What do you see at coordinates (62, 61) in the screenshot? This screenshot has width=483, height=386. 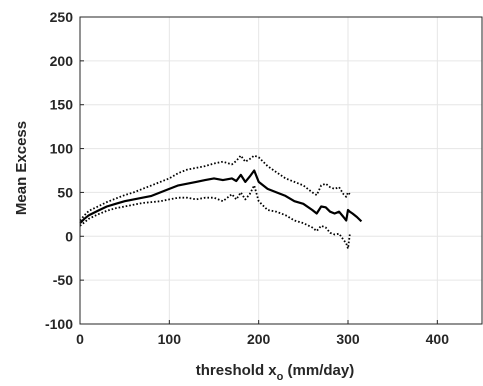 I see `y-tick-label: 200` at bounding box center [62, 61].